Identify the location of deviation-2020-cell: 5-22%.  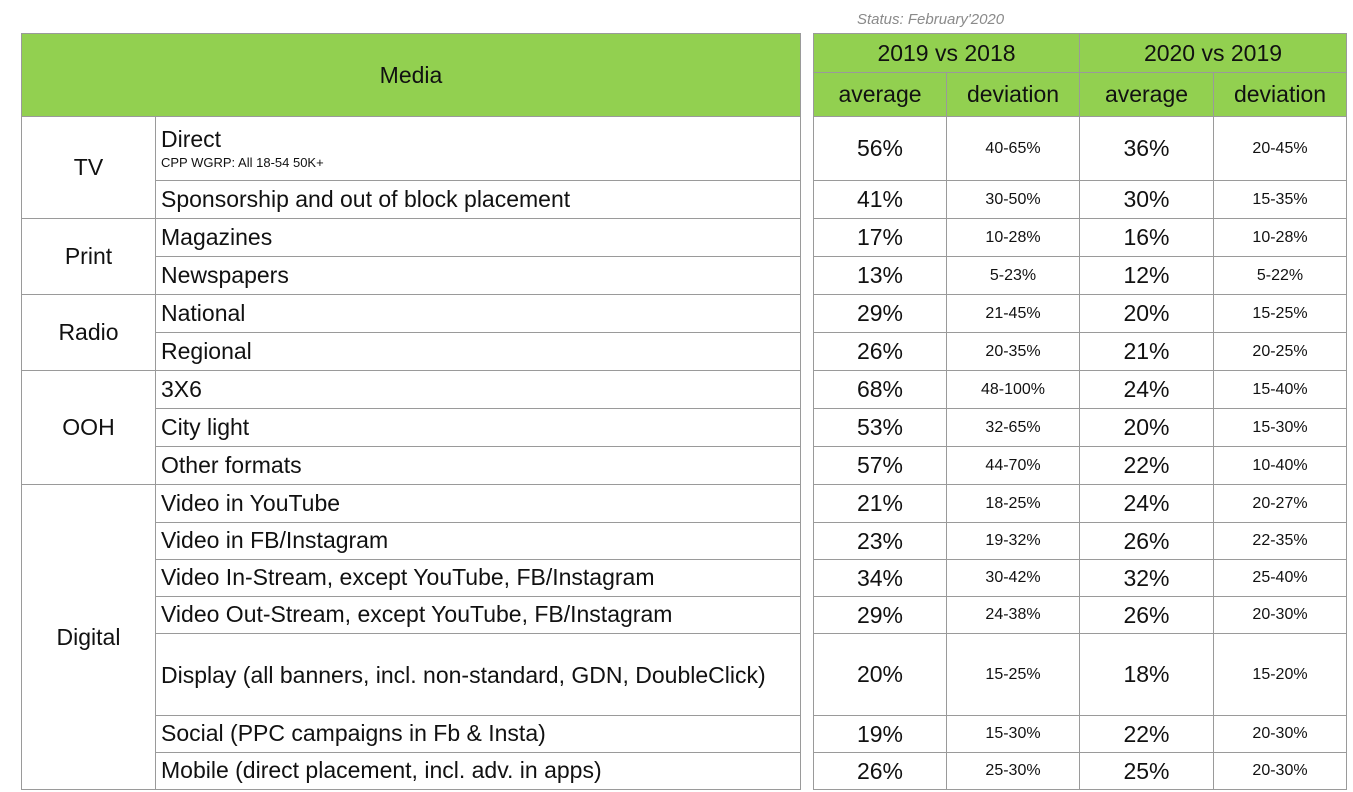
(1280, 275).